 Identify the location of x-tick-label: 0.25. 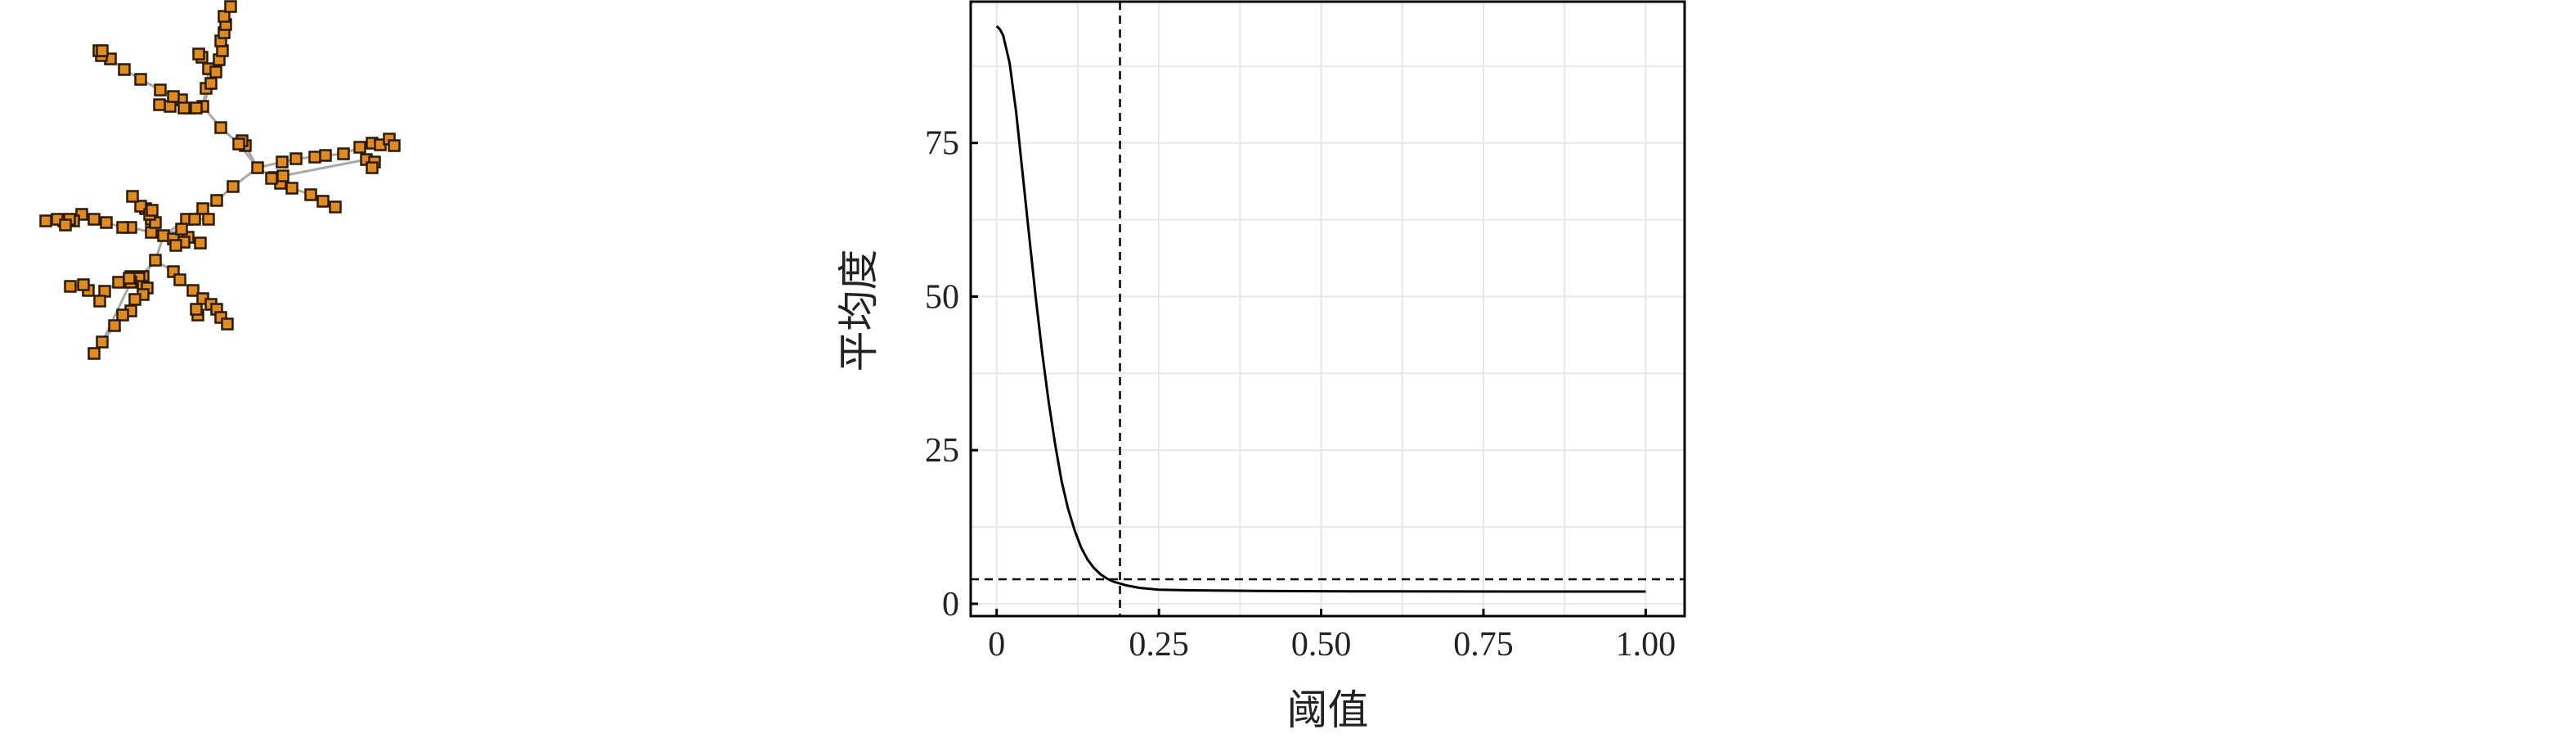
(1159, 645).